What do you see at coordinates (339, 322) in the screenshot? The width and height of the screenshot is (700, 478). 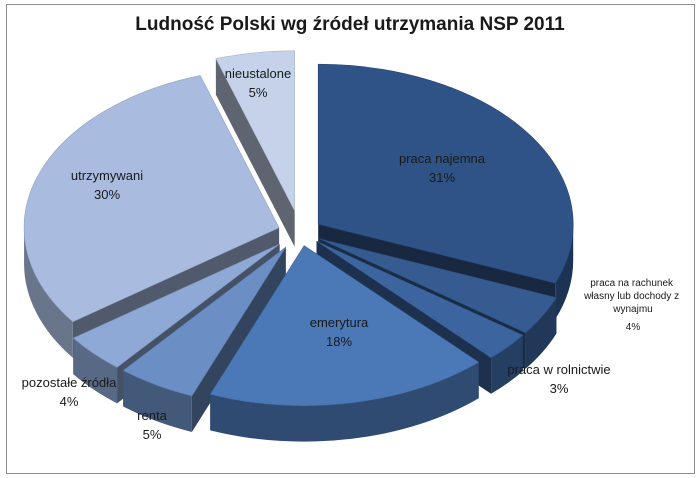 I see `slice-label-emerytura: emerytura` at bounding box center [339, 322].